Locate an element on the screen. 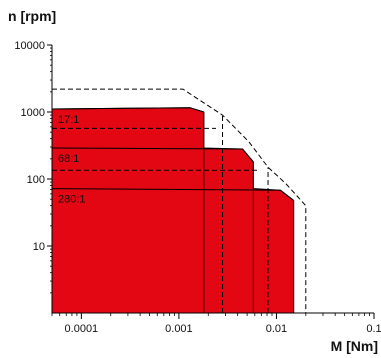  x-tick-label-4: 0.1 is located at coordinates (373, 329).